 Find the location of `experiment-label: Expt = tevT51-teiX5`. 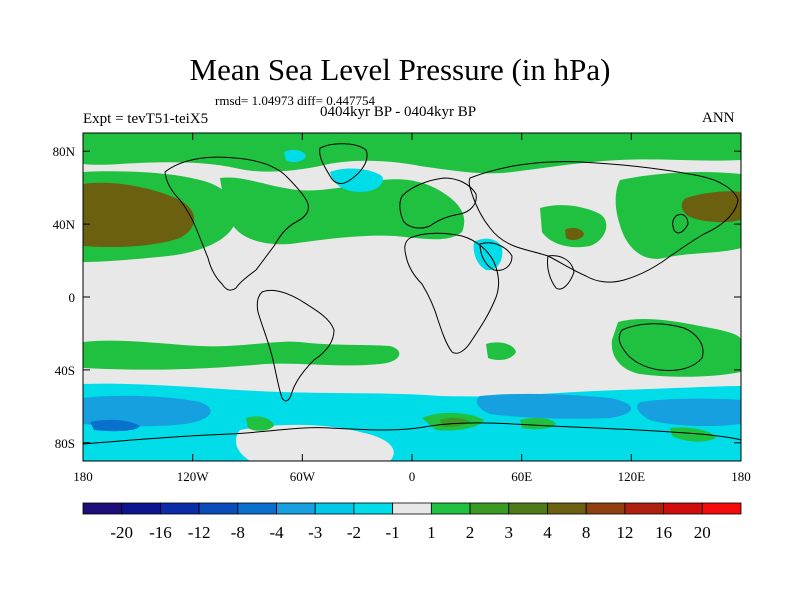

experiment-label: Expt = tevT51-teiX5 is located at coordinates (146, 119).